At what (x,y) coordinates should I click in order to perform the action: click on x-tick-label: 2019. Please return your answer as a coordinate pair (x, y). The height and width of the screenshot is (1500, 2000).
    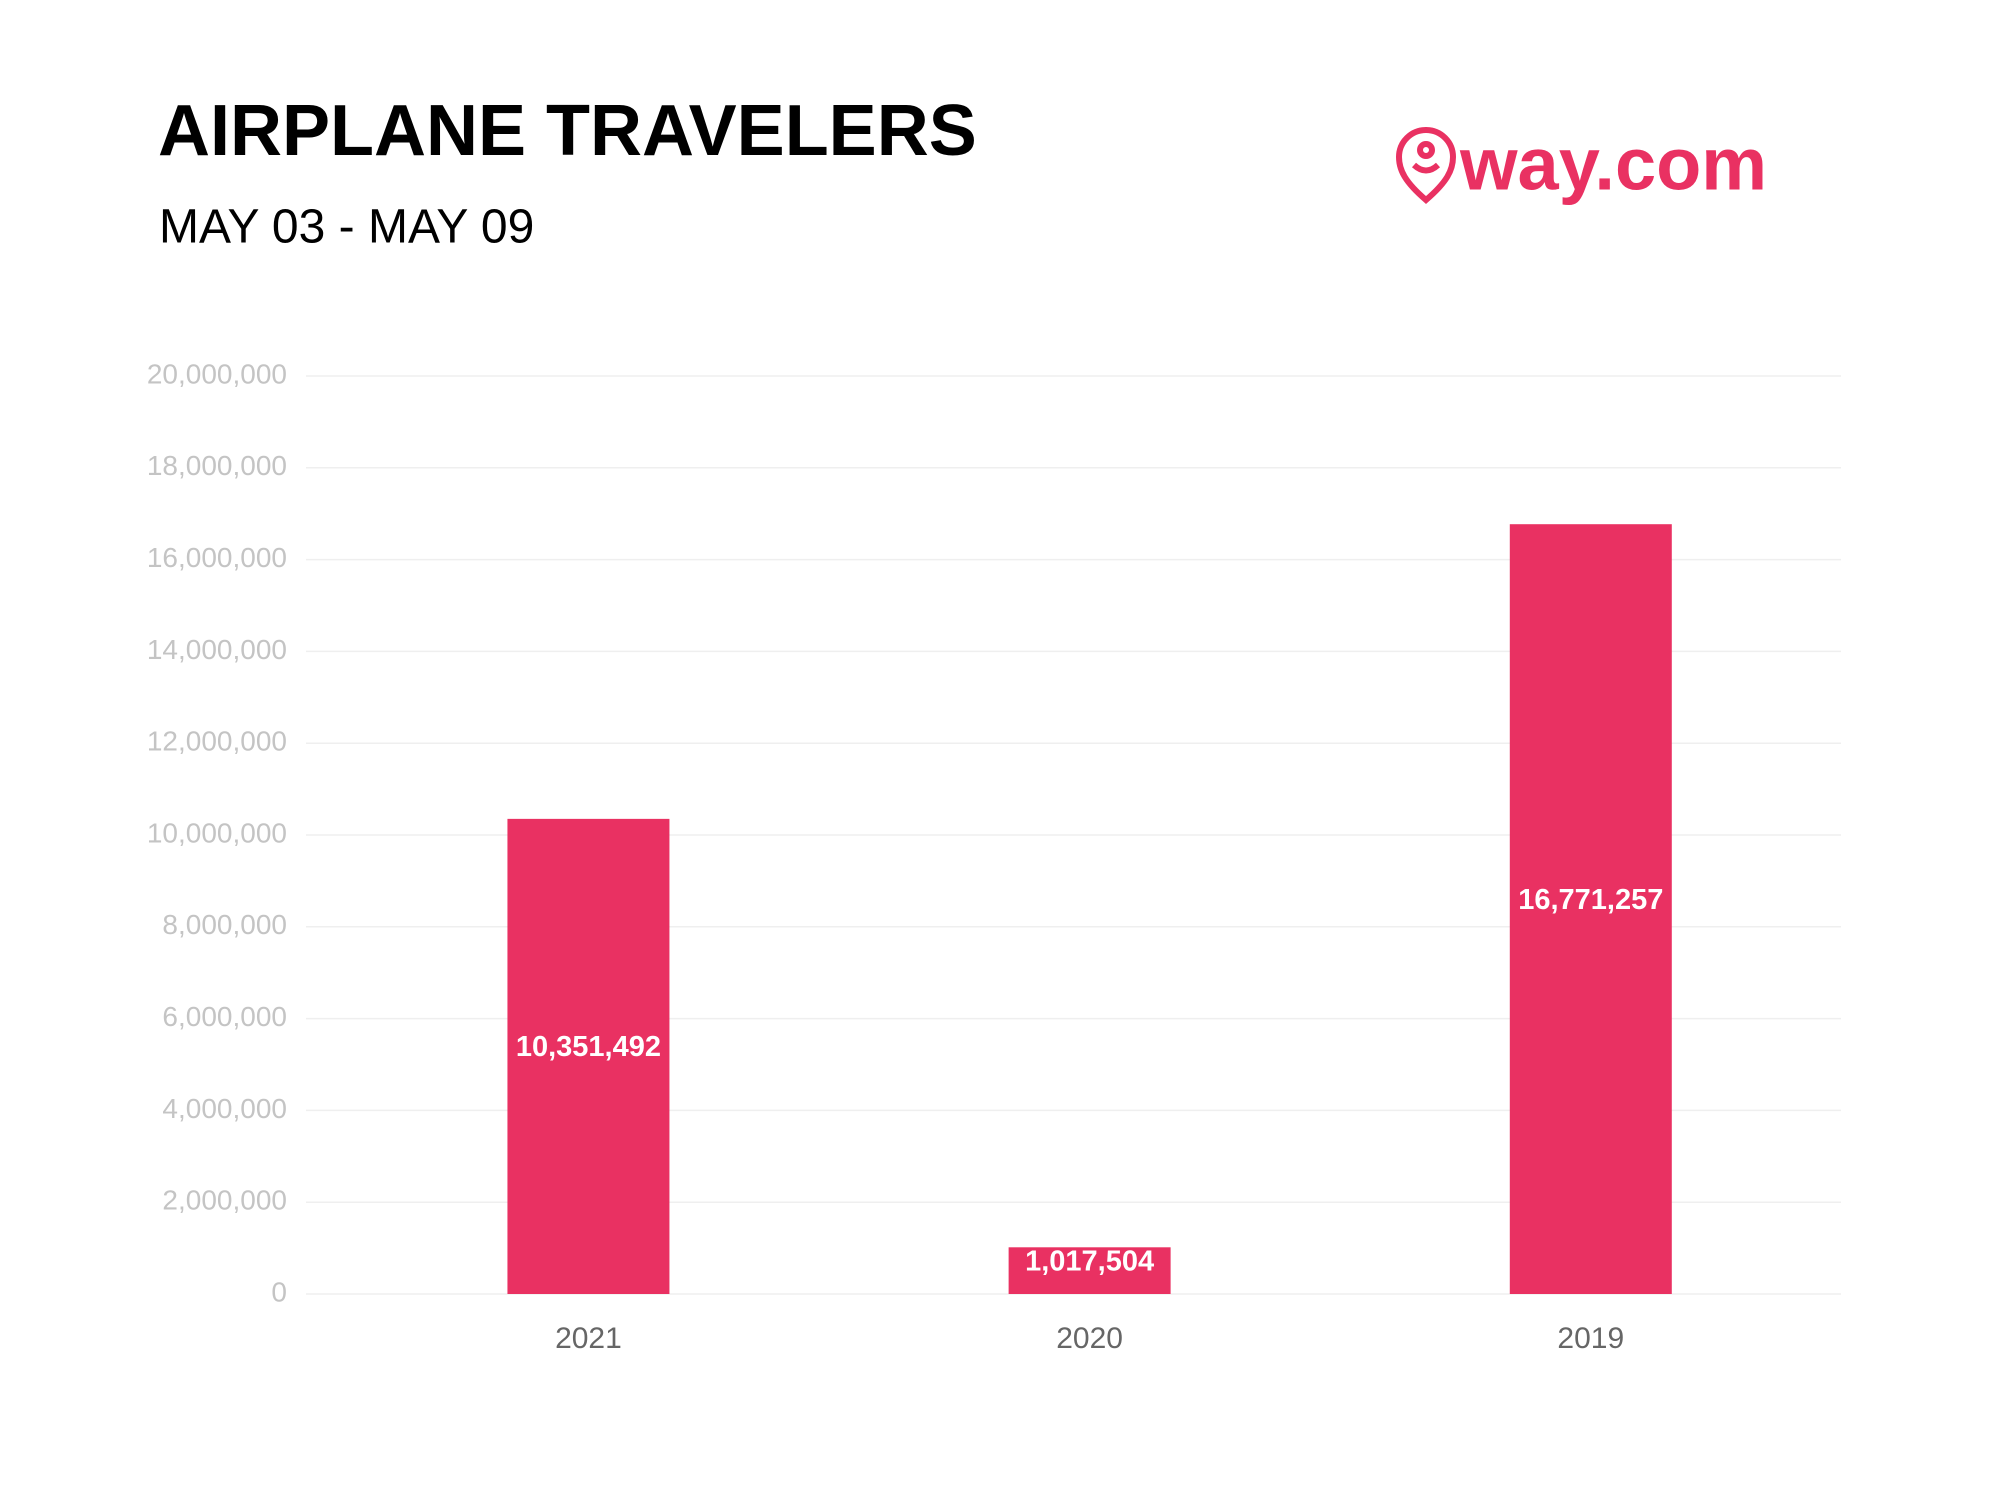
    Looking at the image, I should click on (1590, 1338).